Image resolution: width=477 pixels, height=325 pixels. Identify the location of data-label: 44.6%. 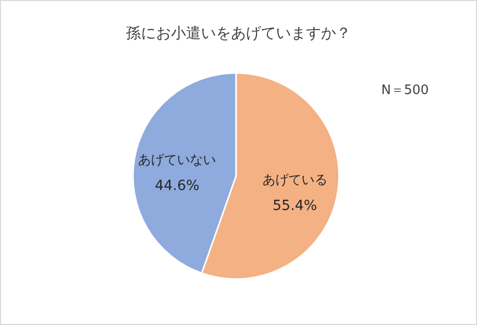
(177, 186).